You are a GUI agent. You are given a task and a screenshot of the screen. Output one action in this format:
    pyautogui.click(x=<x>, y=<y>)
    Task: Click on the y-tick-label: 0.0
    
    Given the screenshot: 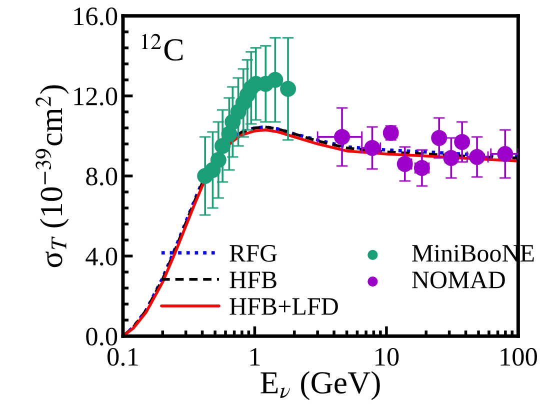 What is the action you would take?
    pyautogui.click(x=102, y=337)
    